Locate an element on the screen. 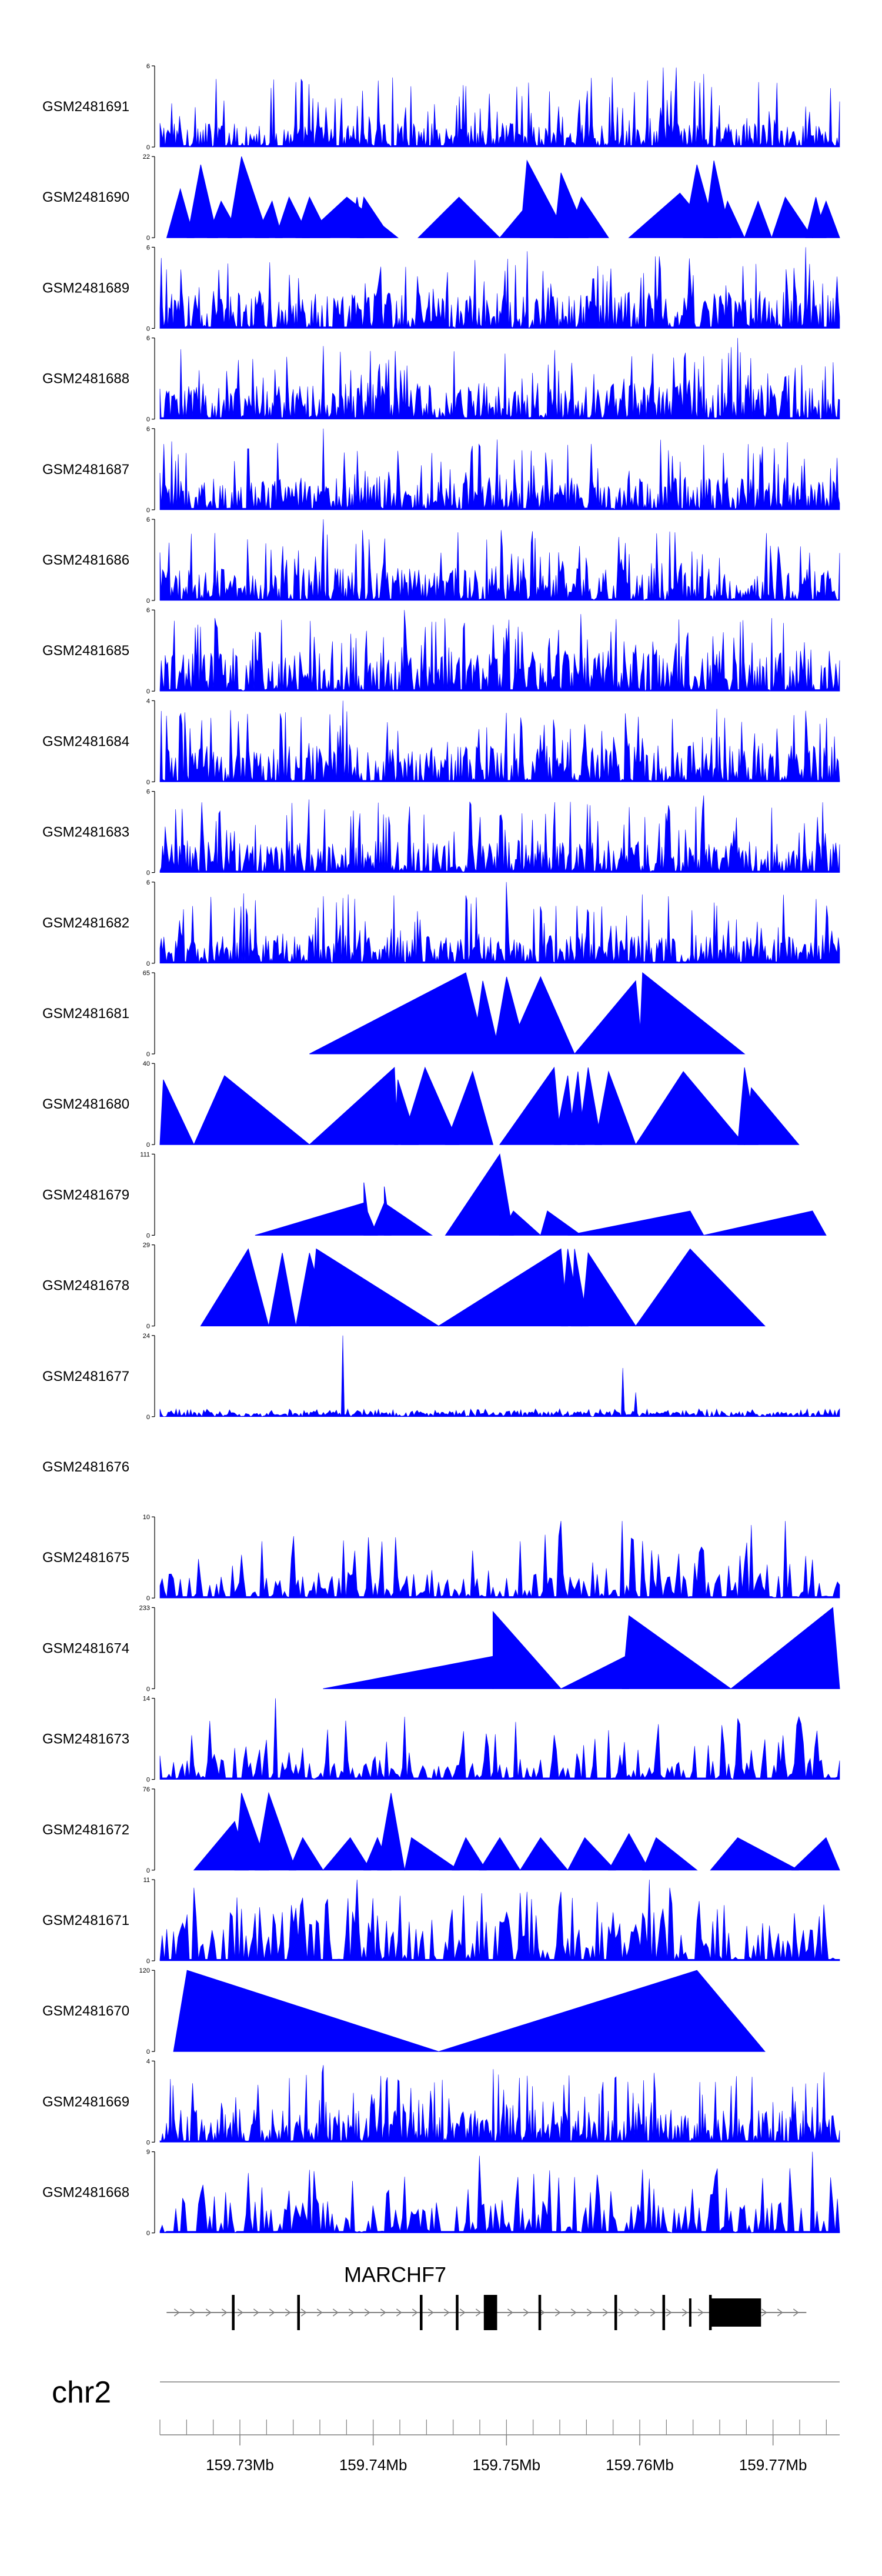 This screenshot has width=882, height=2576. track-gsm2481675: GSM2481675 10 0 is located at coordinates (441, 1558).